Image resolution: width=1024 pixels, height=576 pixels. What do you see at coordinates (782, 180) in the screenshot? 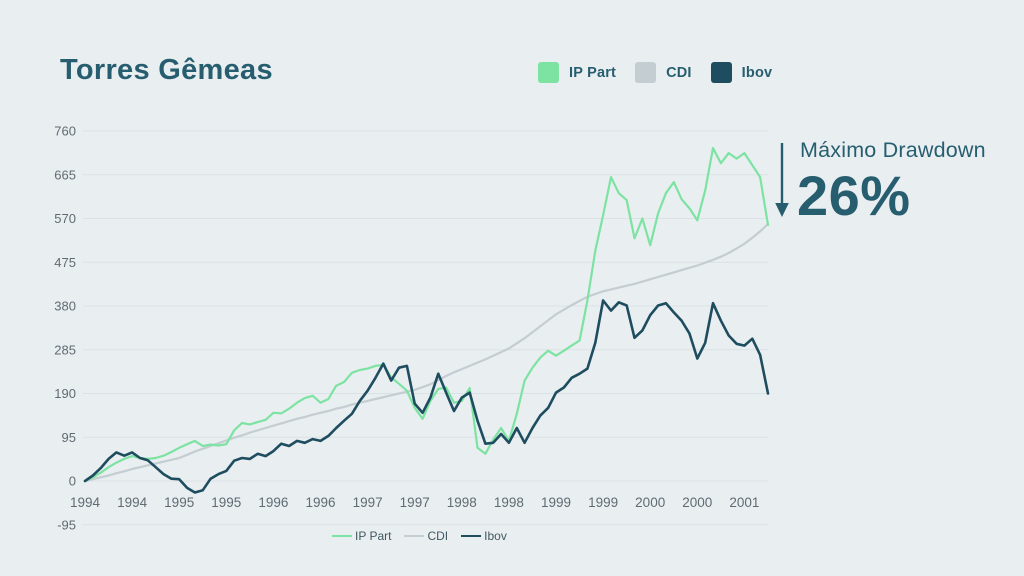
I see `down-arrow-icon` at bounding box center [782, 180].